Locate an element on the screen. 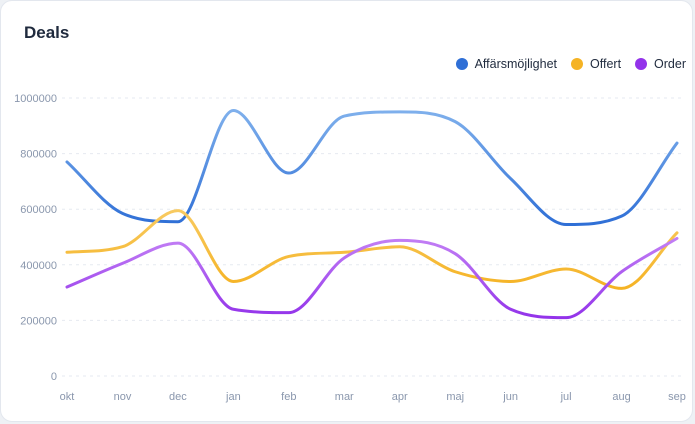  x-tick-label: dec is located at coordinates (178, 397).